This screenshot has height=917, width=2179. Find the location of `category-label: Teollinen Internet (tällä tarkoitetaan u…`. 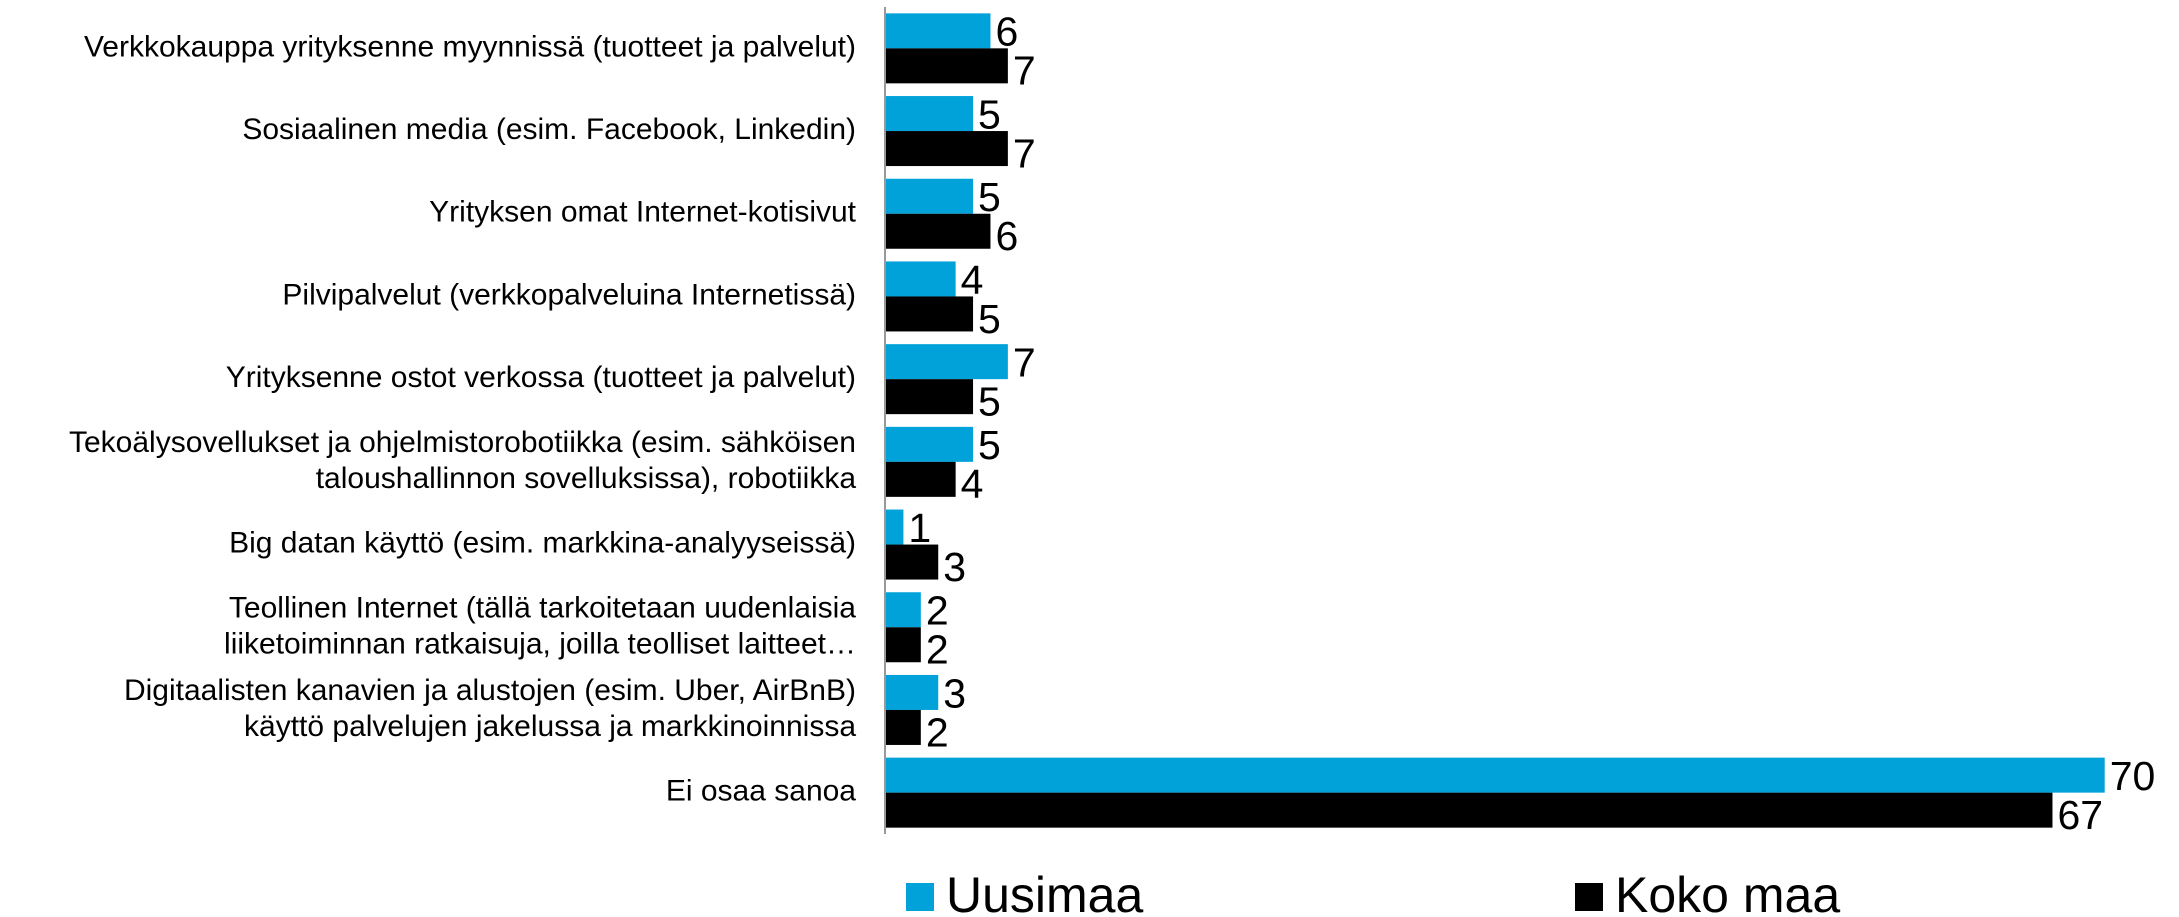

category-label: Teollinen Internet (tällä tarkoitetaan u… is located at coordinates (540, 625).